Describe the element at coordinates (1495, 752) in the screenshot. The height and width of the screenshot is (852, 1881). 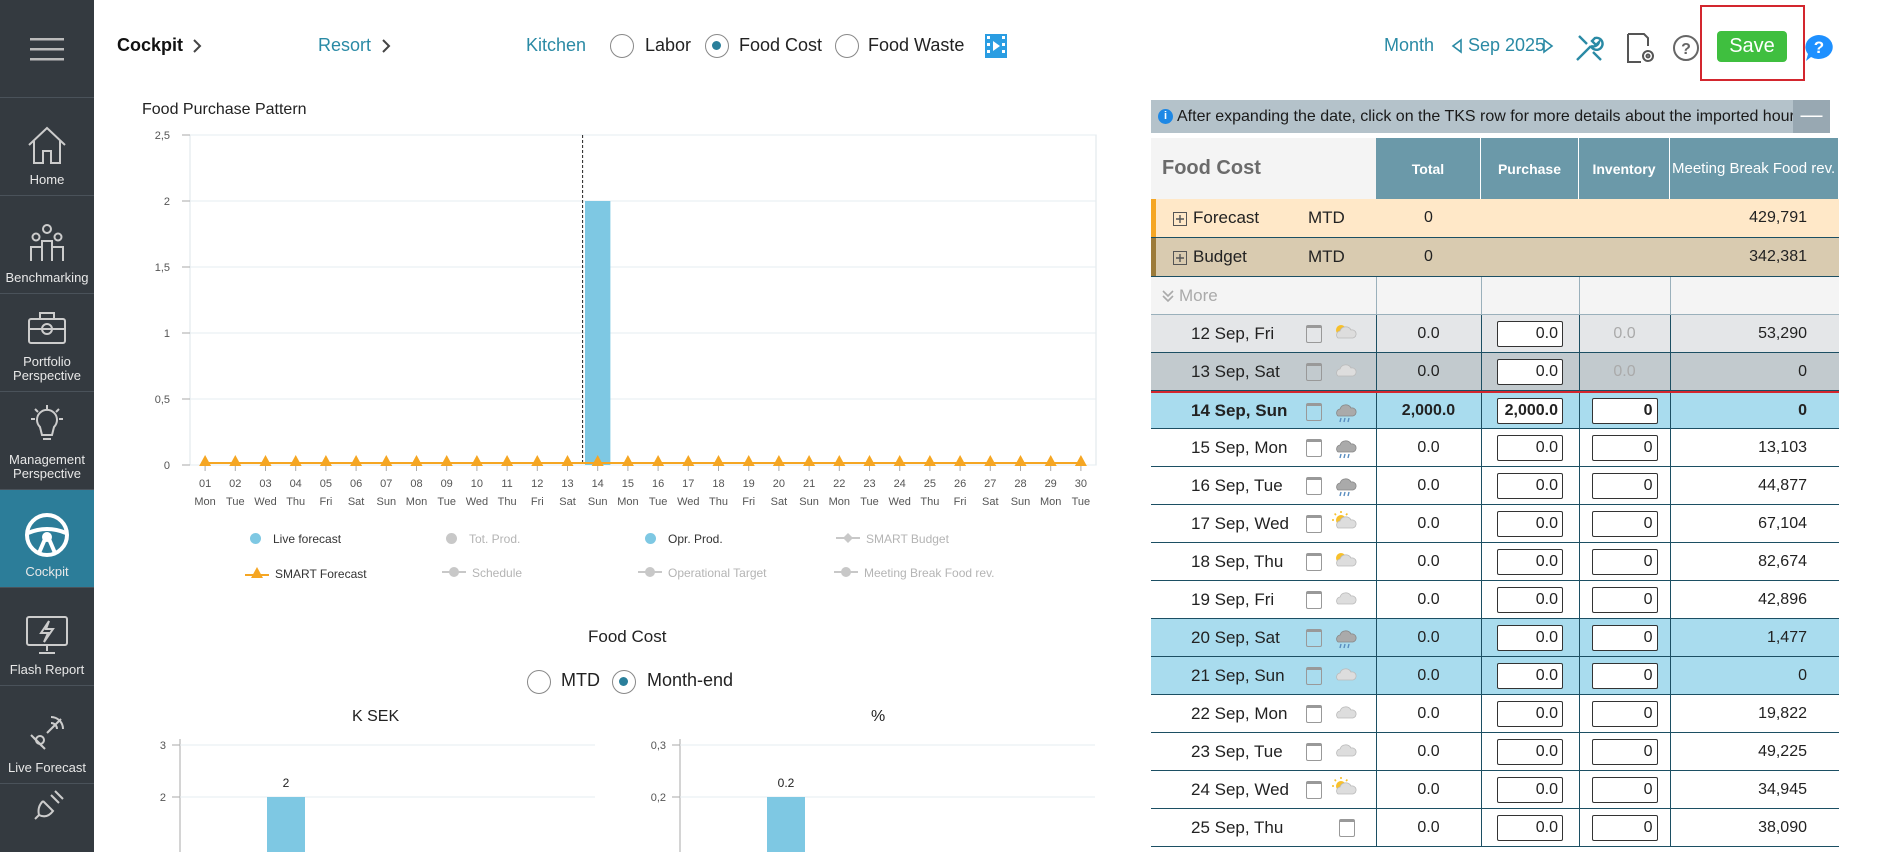
I see `table-row: 23 Sep, Tue 0.0 0.0 0 49,225` at that location.